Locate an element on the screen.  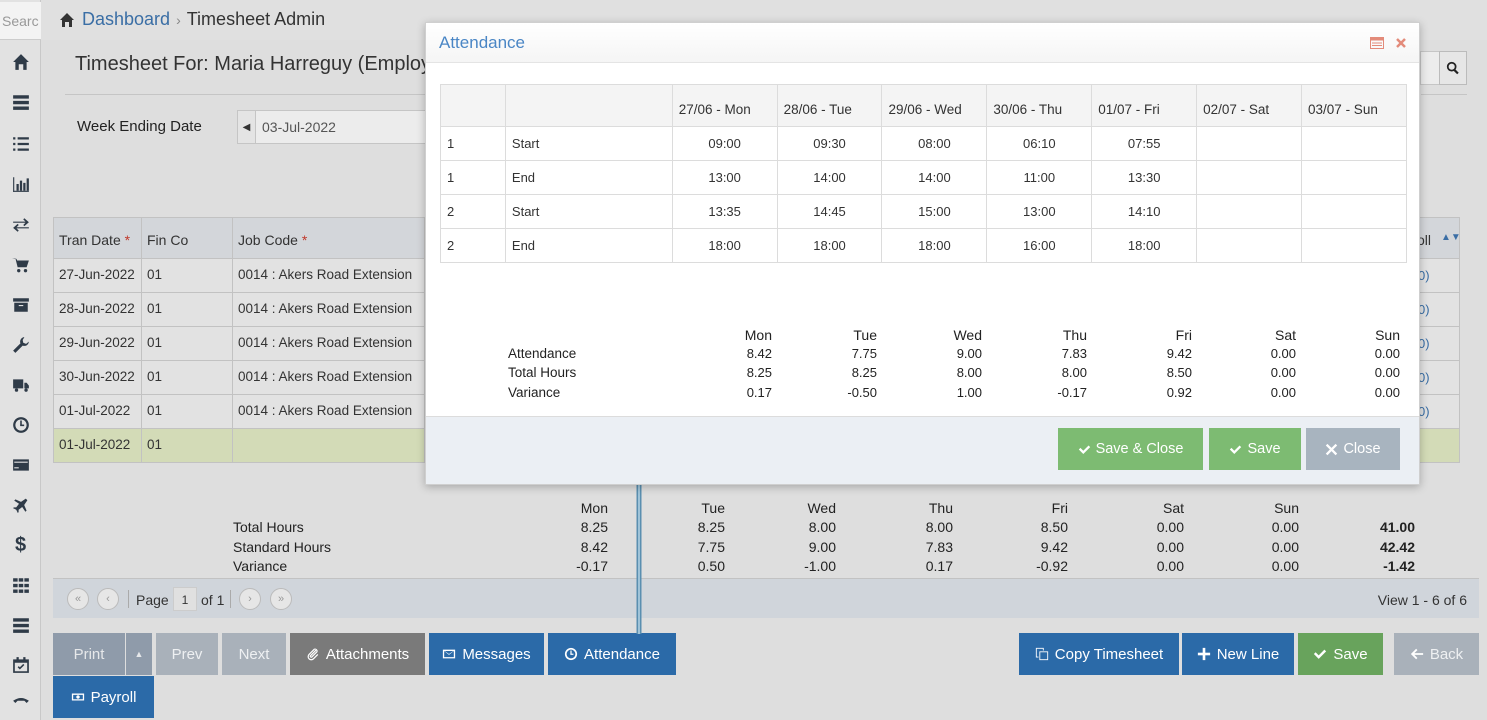
archive-icon is located at coordinates (20, 305).